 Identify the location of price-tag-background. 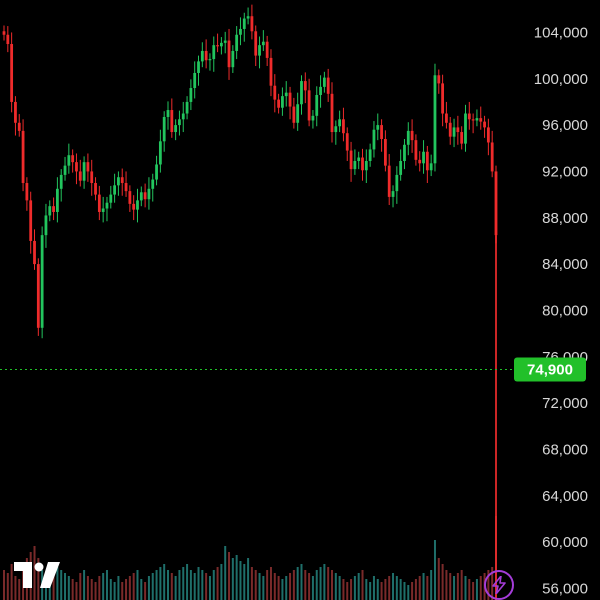
(550, 369).